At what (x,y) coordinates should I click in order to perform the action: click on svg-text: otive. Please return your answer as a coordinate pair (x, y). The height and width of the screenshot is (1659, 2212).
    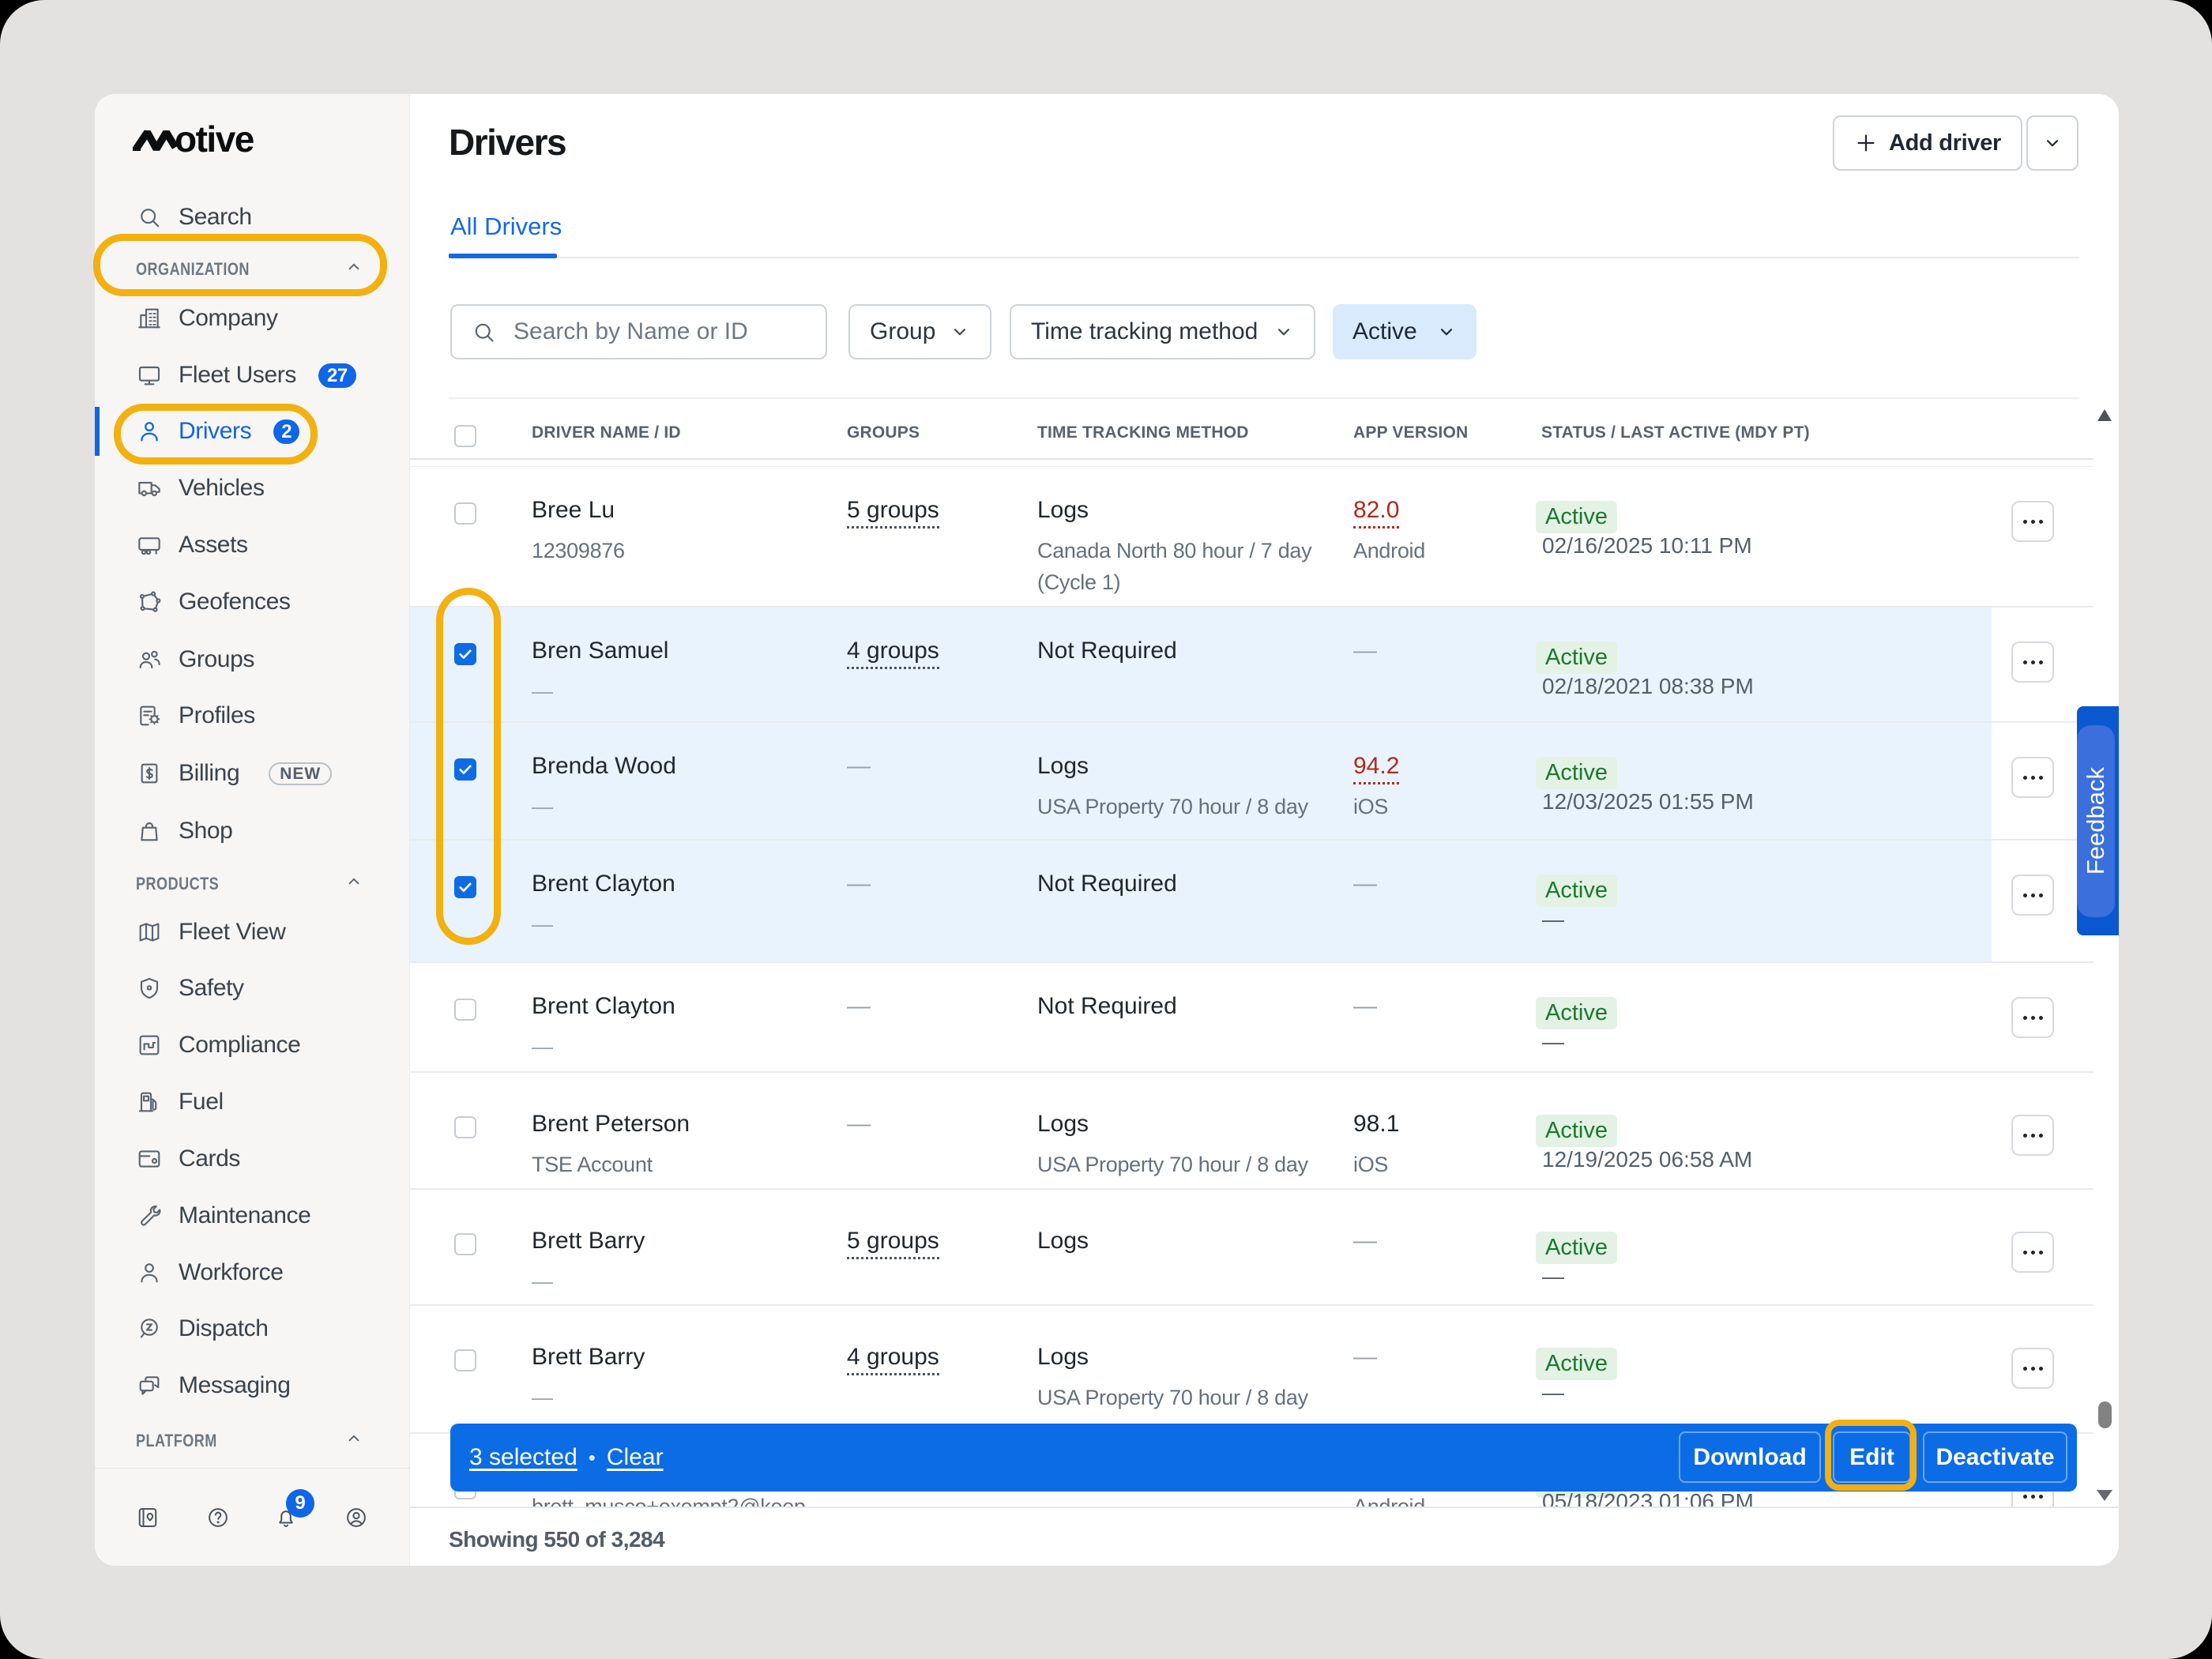
    Looking at the image, I should click on (215, 139).